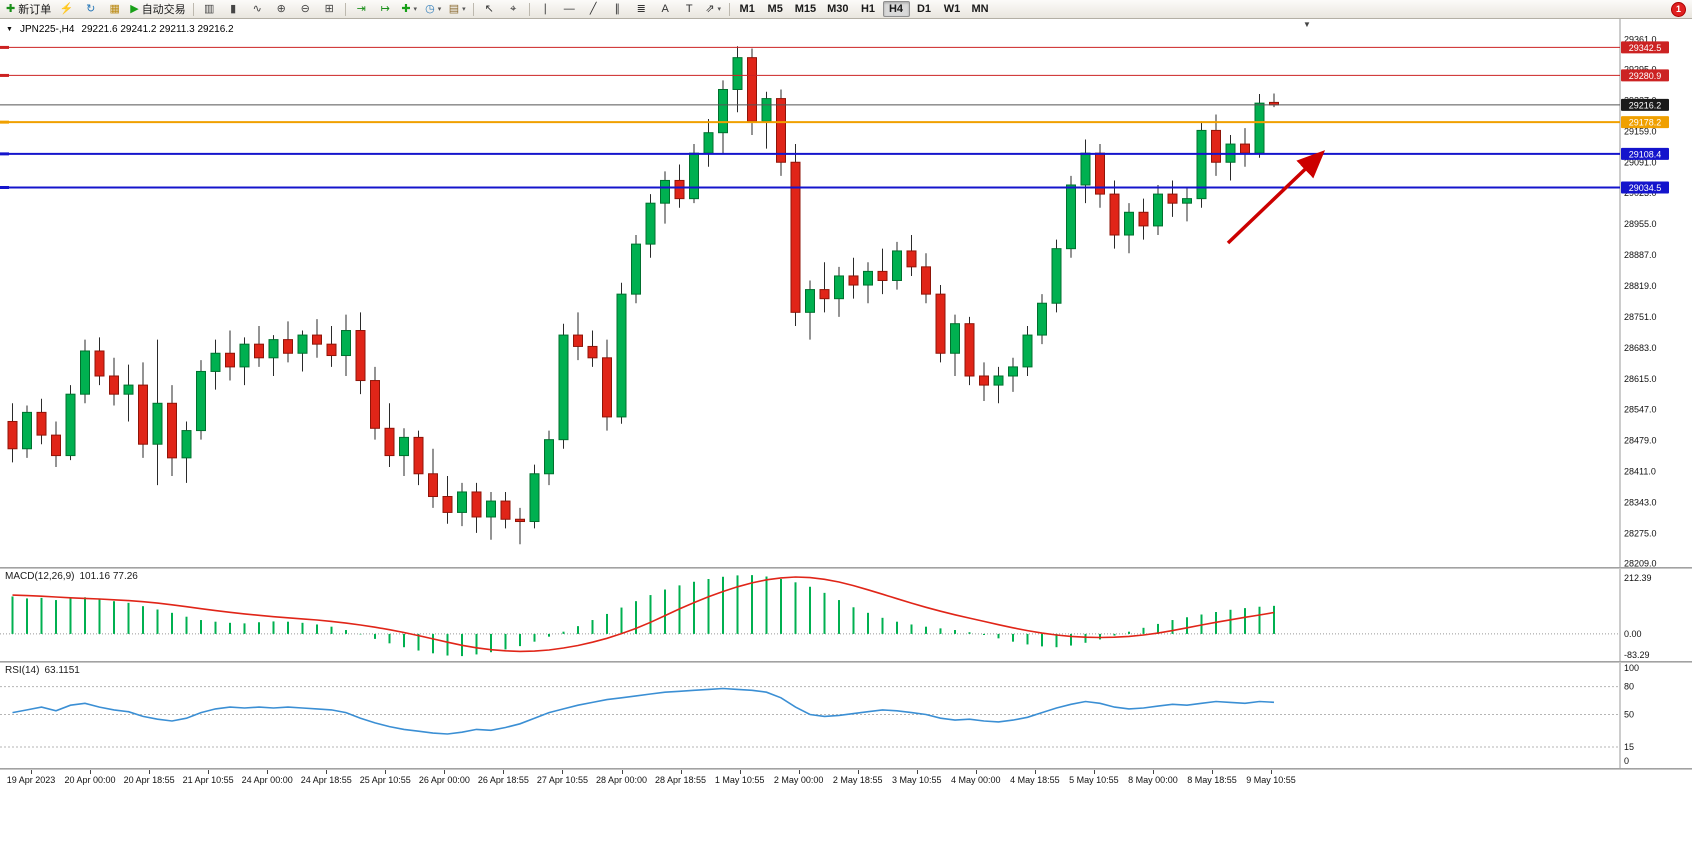 The width and height of the screenshot is (1692, 850). Describe the element at coordinates (90, 780) in the screenshot. I see `time-label: 20 Apr 00:00` at that location.